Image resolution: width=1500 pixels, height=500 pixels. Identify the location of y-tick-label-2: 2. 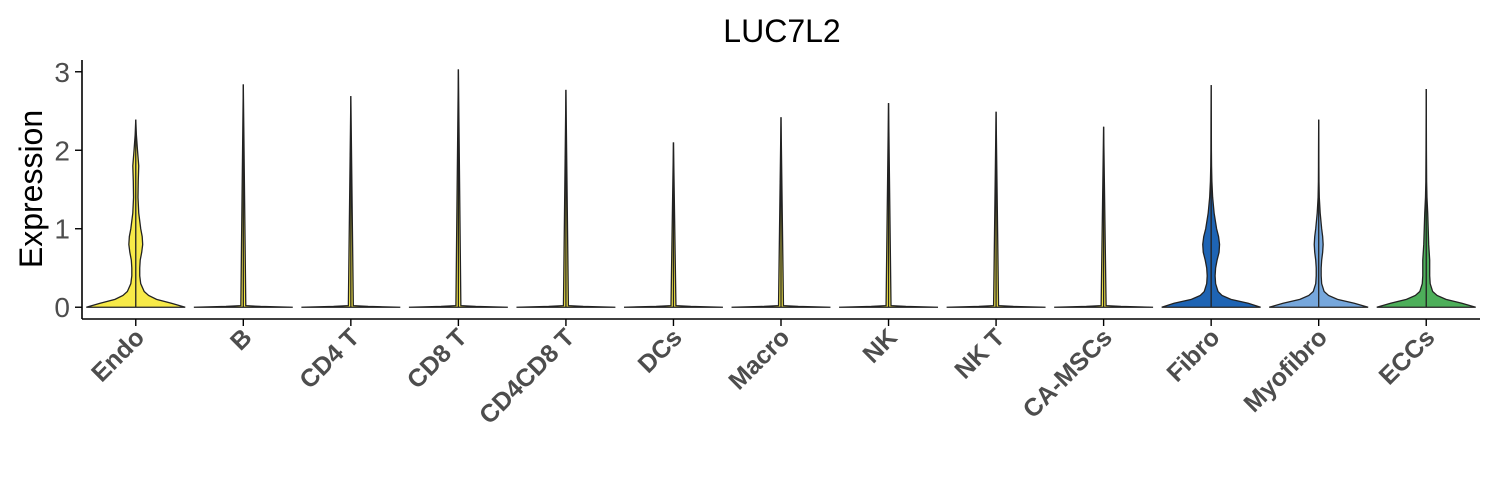
(62, 150).